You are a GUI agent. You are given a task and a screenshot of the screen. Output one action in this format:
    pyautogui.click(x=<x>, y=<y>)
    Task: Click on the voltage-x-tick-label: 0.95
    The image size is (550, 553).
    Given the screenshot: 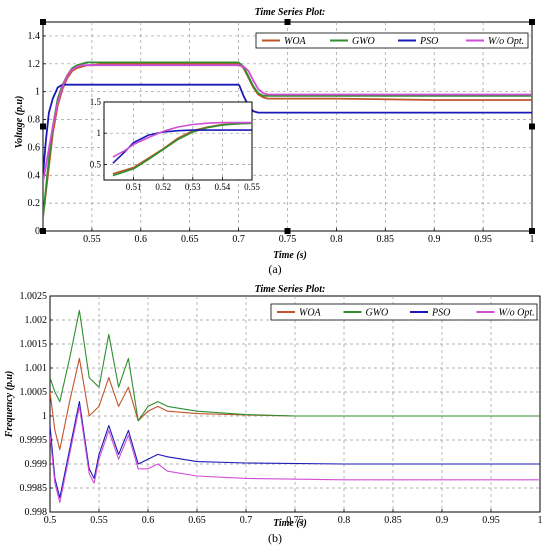 What is the action you would take?
    pyautogui.click(x=483, y=239)
    